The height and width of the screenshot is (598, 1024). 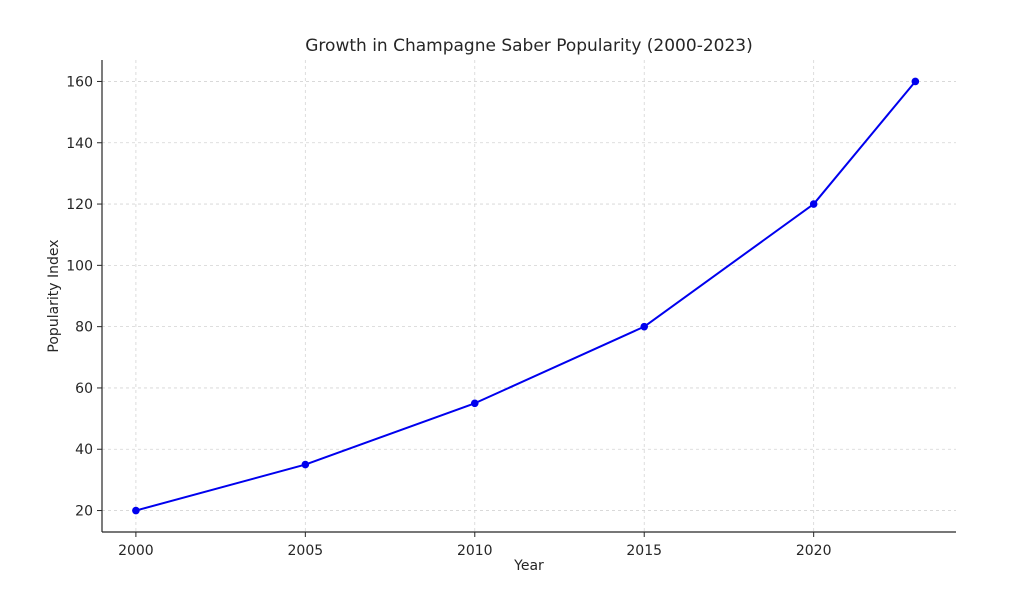 I want to click on y-tick-label: 40, so click(x=84, y=450).